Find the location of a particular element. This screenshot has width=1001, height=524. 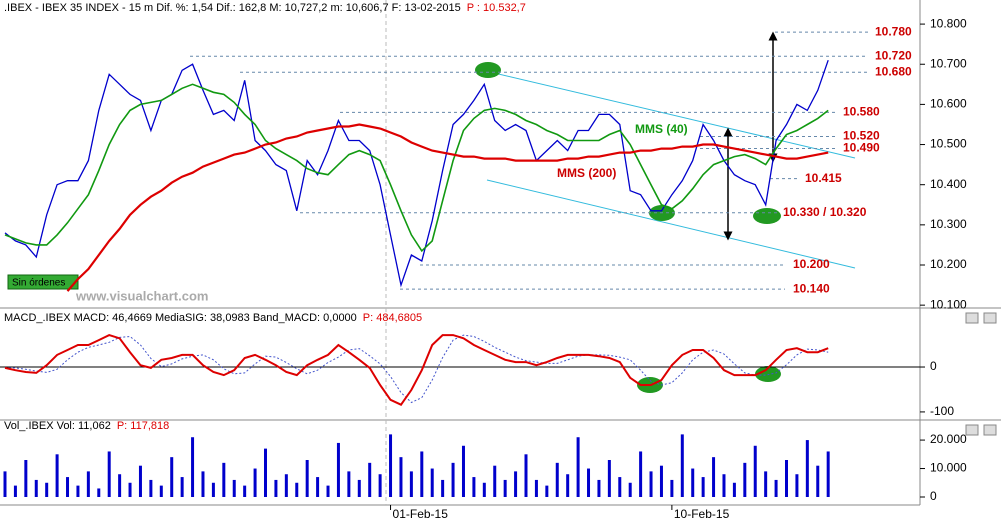

annotation-box is located at coordinates (43, 282).